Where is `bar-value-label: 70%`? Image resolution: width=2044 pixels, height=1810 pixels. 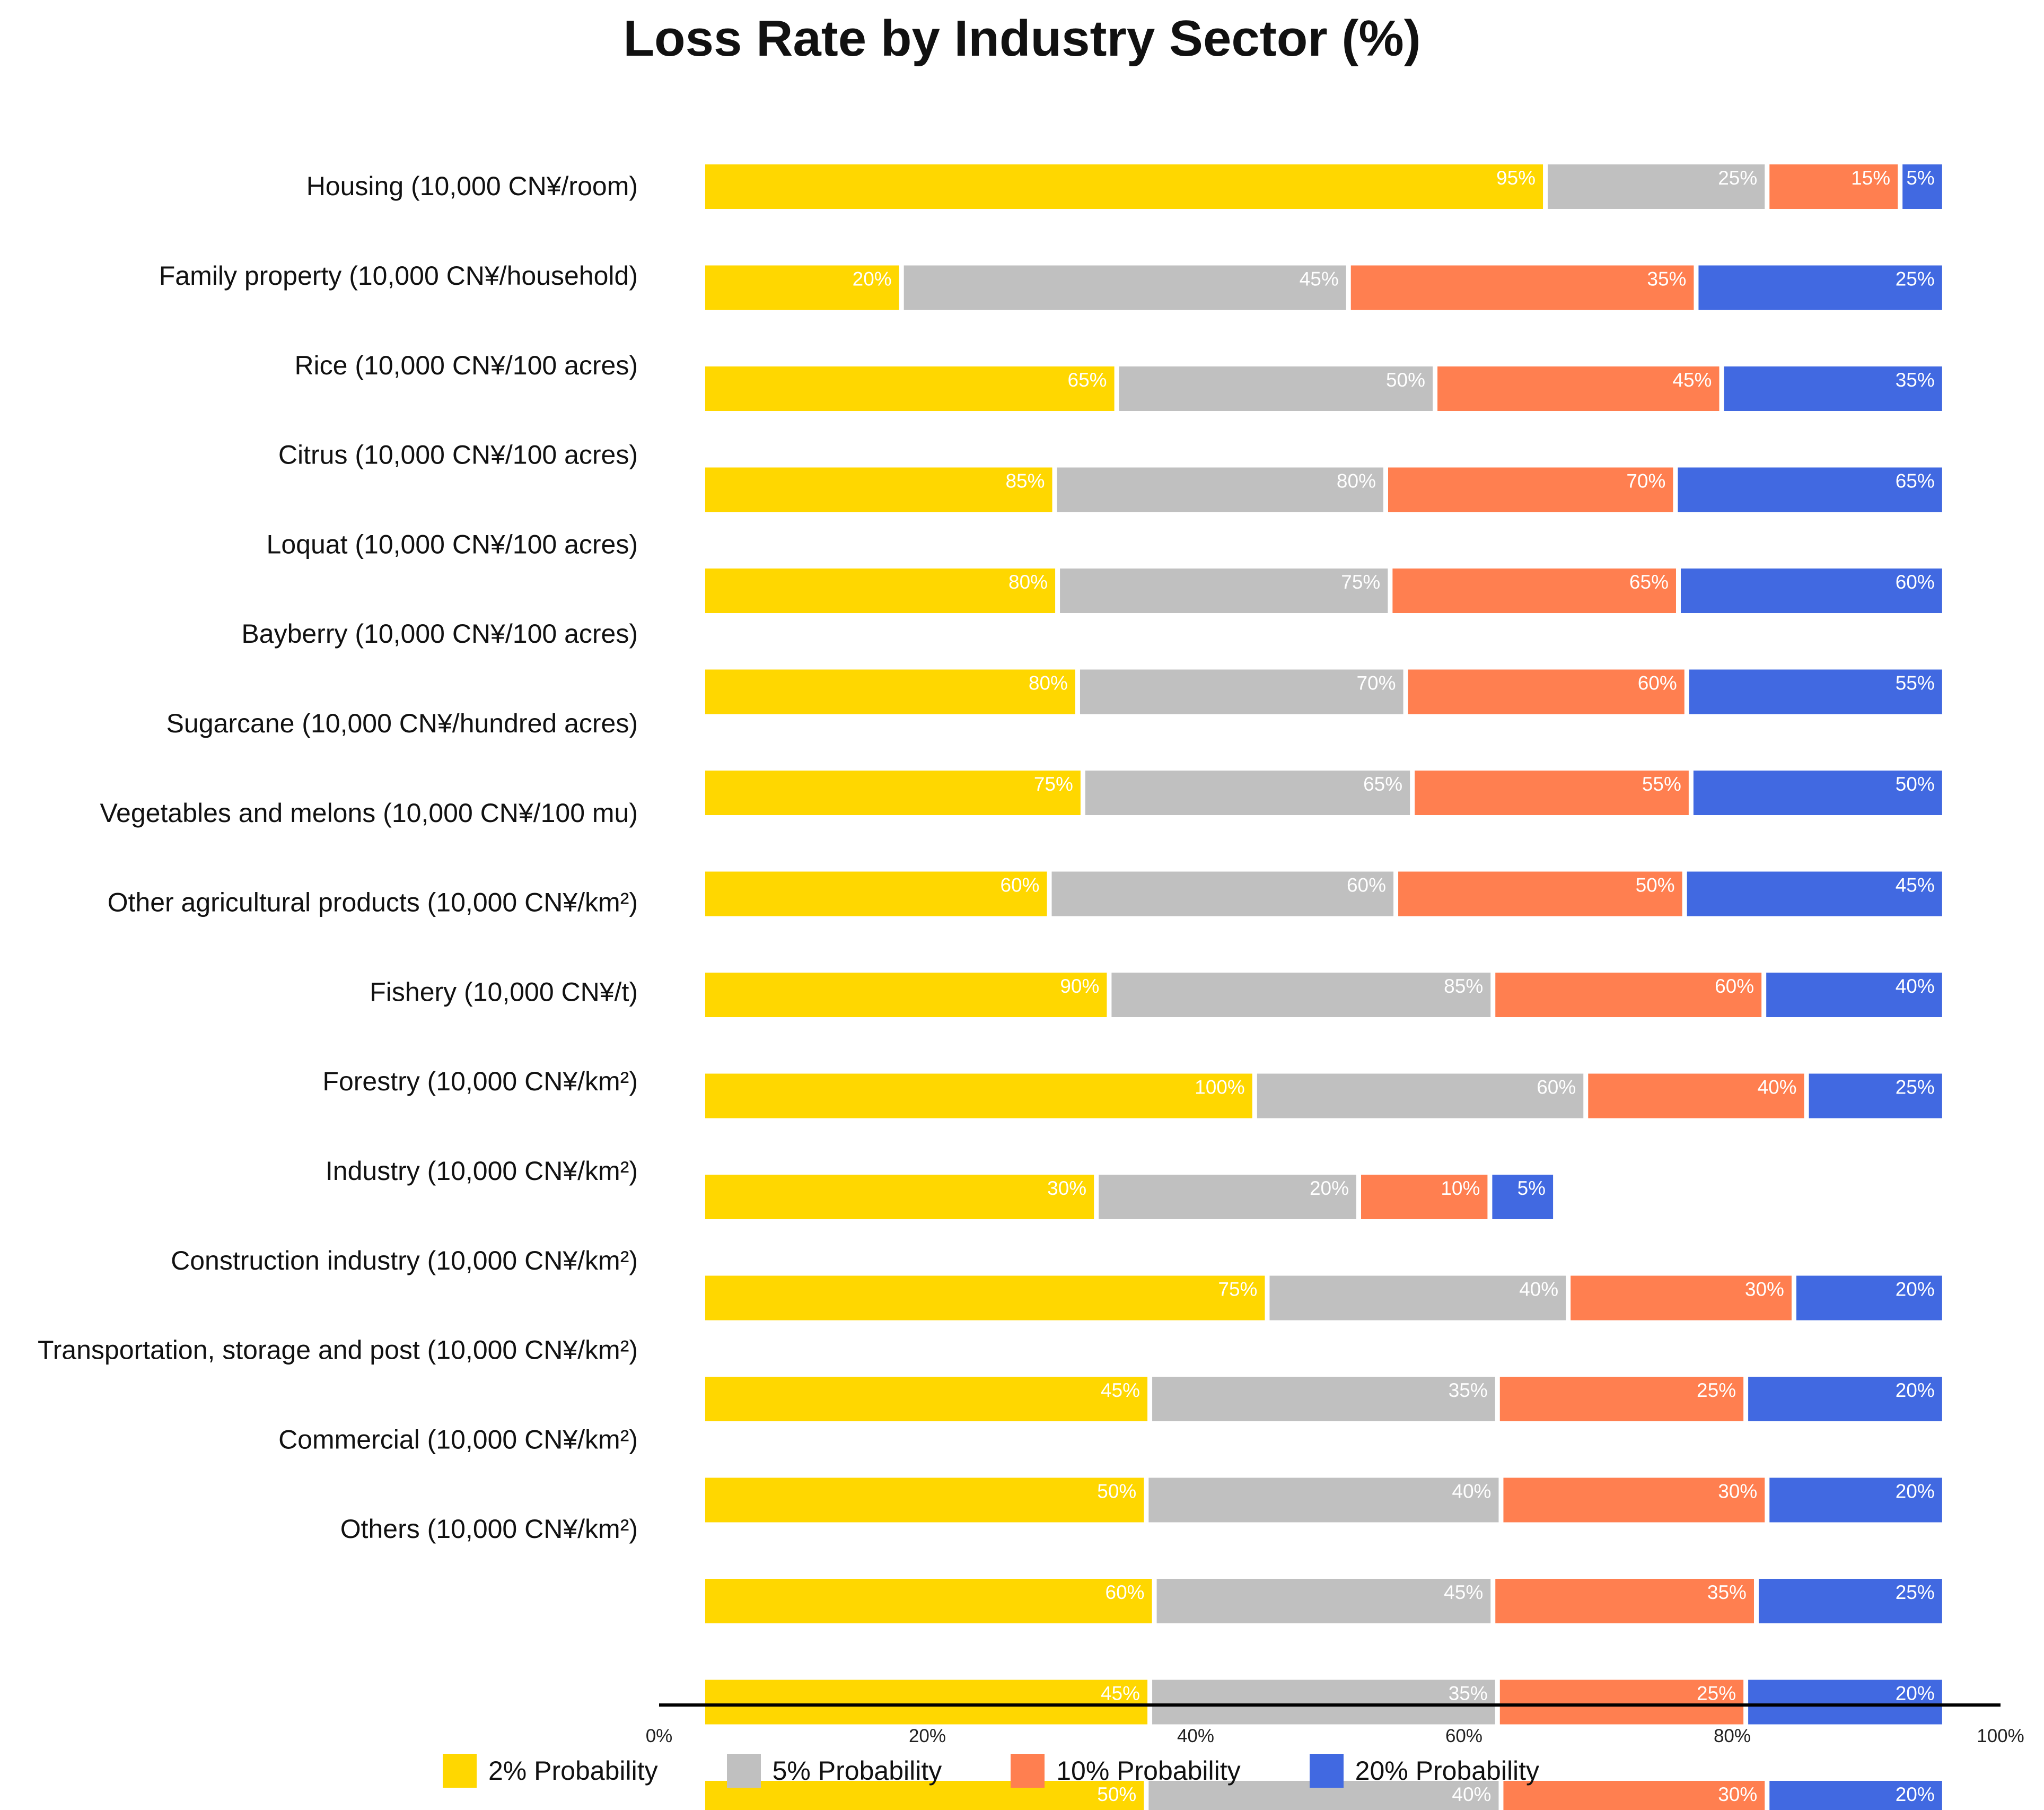 bar-value-label: 70% is located at coordinates (1376, 683).